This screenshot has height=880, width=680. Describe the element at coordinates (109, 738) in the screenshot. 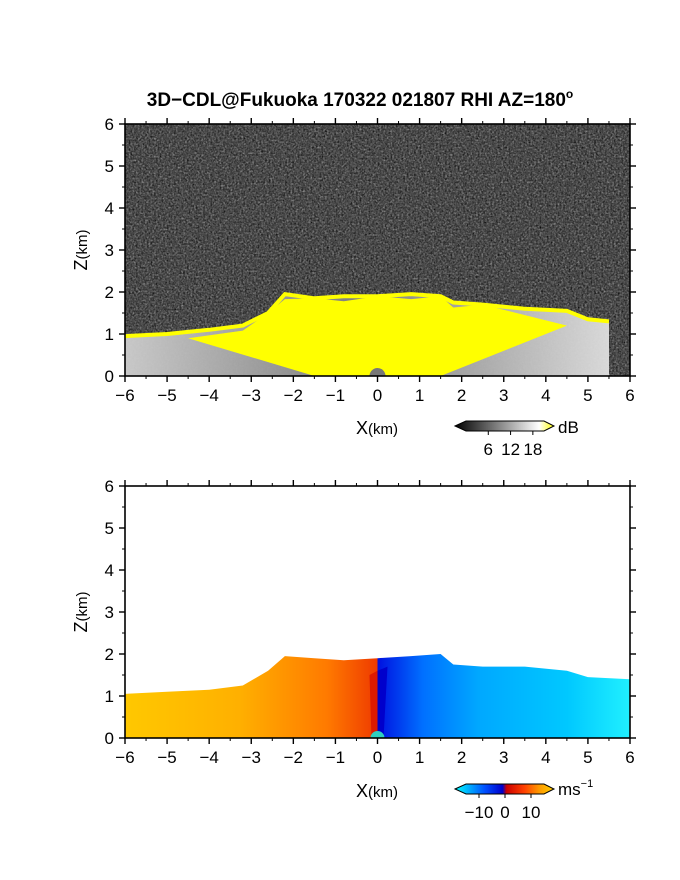

I see `chart-2-y-tick-label: 0` at that location.